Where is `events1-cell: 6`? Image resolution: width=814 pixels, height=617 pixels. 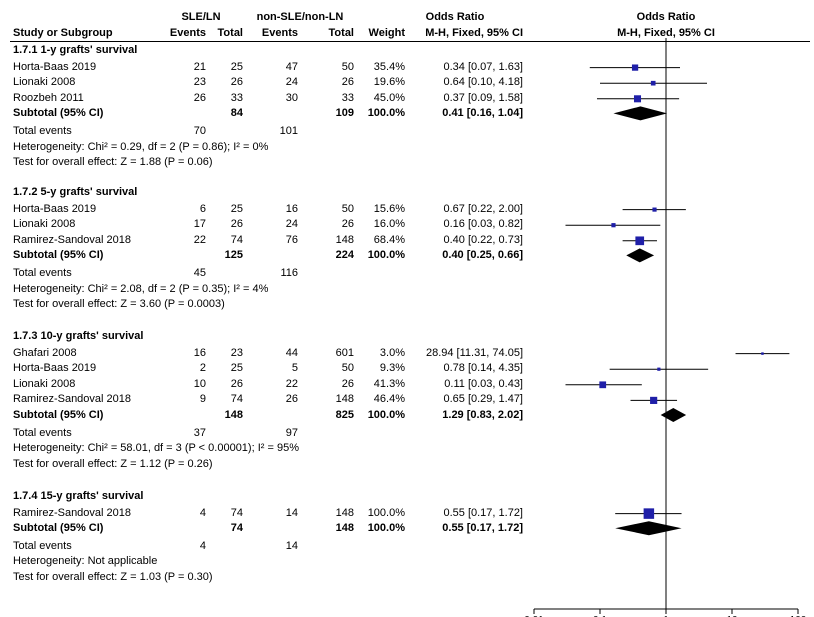 events1-cell: 6 is located at coordinates (202, 208).